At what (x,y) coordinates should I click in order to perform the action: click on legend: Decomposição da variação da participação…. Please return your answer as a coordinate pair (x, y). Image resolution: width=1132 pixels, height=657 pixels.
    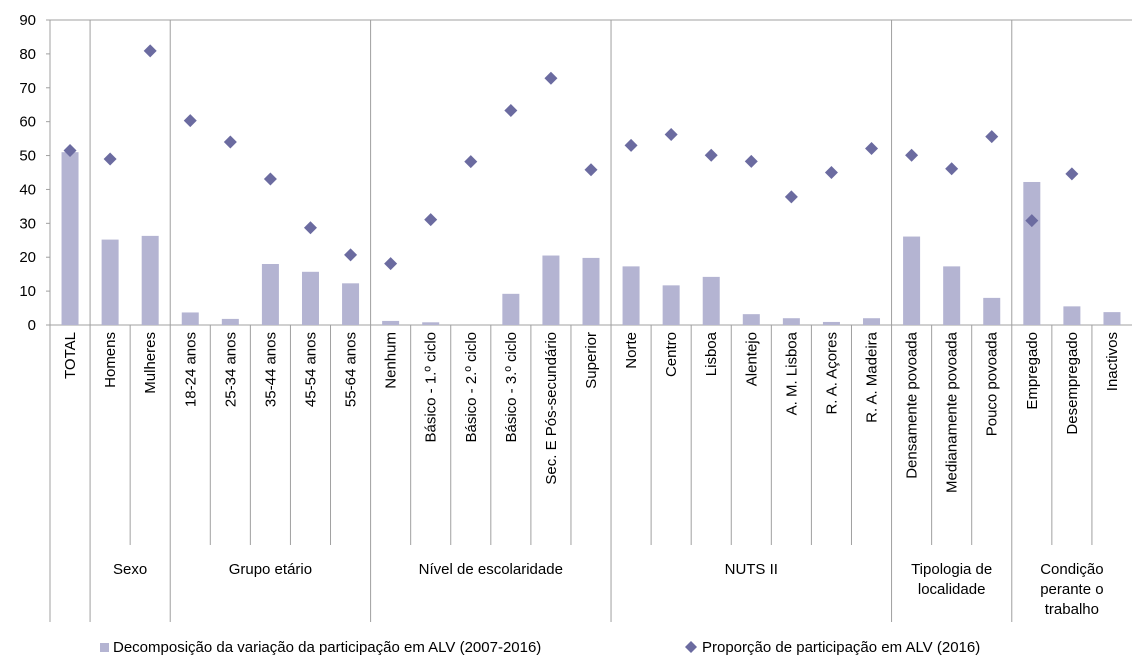
    Looking at the image, I should click on (540, 647).